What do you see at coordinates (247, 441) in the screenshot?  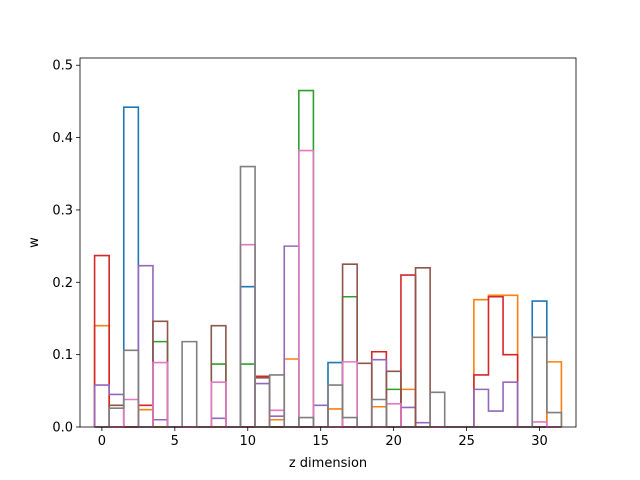 I see `x-tick-label: 10` at bounding box center [247, 441].